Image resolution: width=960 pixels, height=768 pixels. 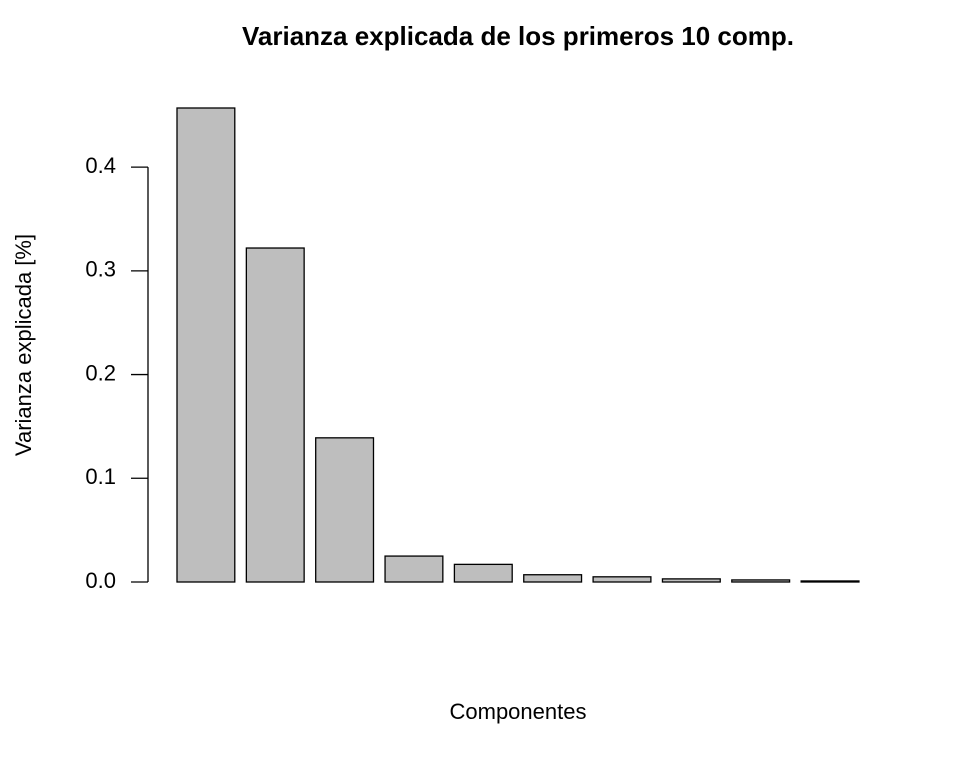 What do you see at coordinates (518, 711) in the screenshot?
I see `x-axis-title: Componentes` at bounding box center [518, 711].